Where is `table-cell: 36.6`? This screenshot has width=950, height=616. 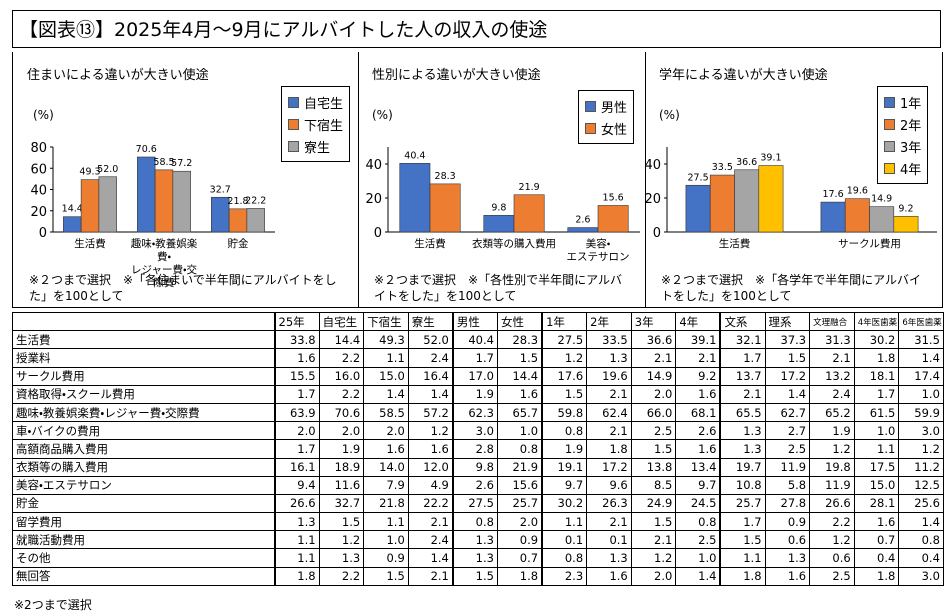
table-cell: 36.6 is located at coordinates (653, 340).